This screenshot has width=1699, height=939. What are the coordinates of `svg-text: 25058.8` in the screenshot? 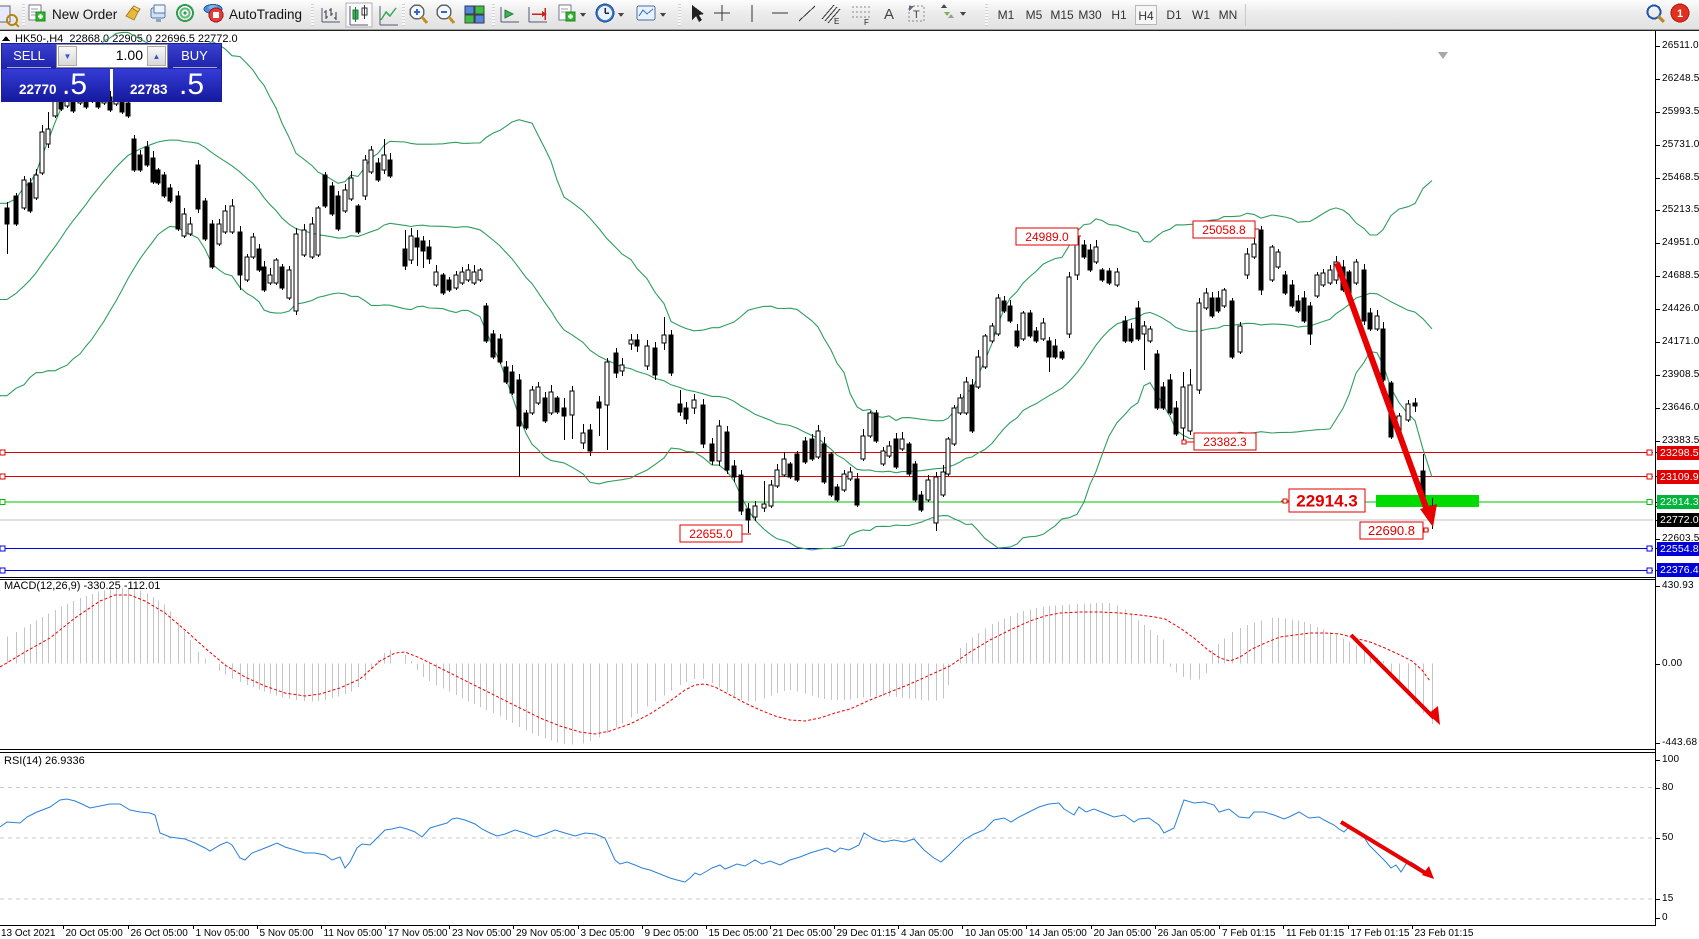 It's located at (1224, 230).